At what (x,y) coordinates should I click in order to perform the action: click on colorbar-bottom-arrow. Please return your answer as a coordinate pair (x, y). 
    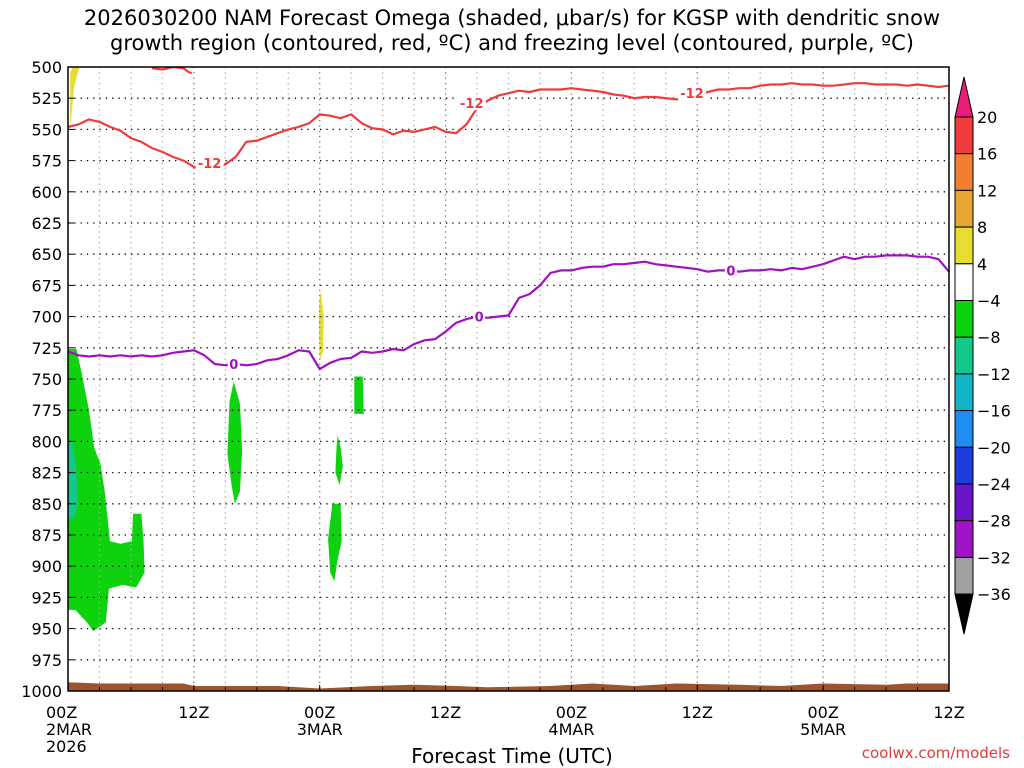
    Looking at the image, I should click on (964, 614).